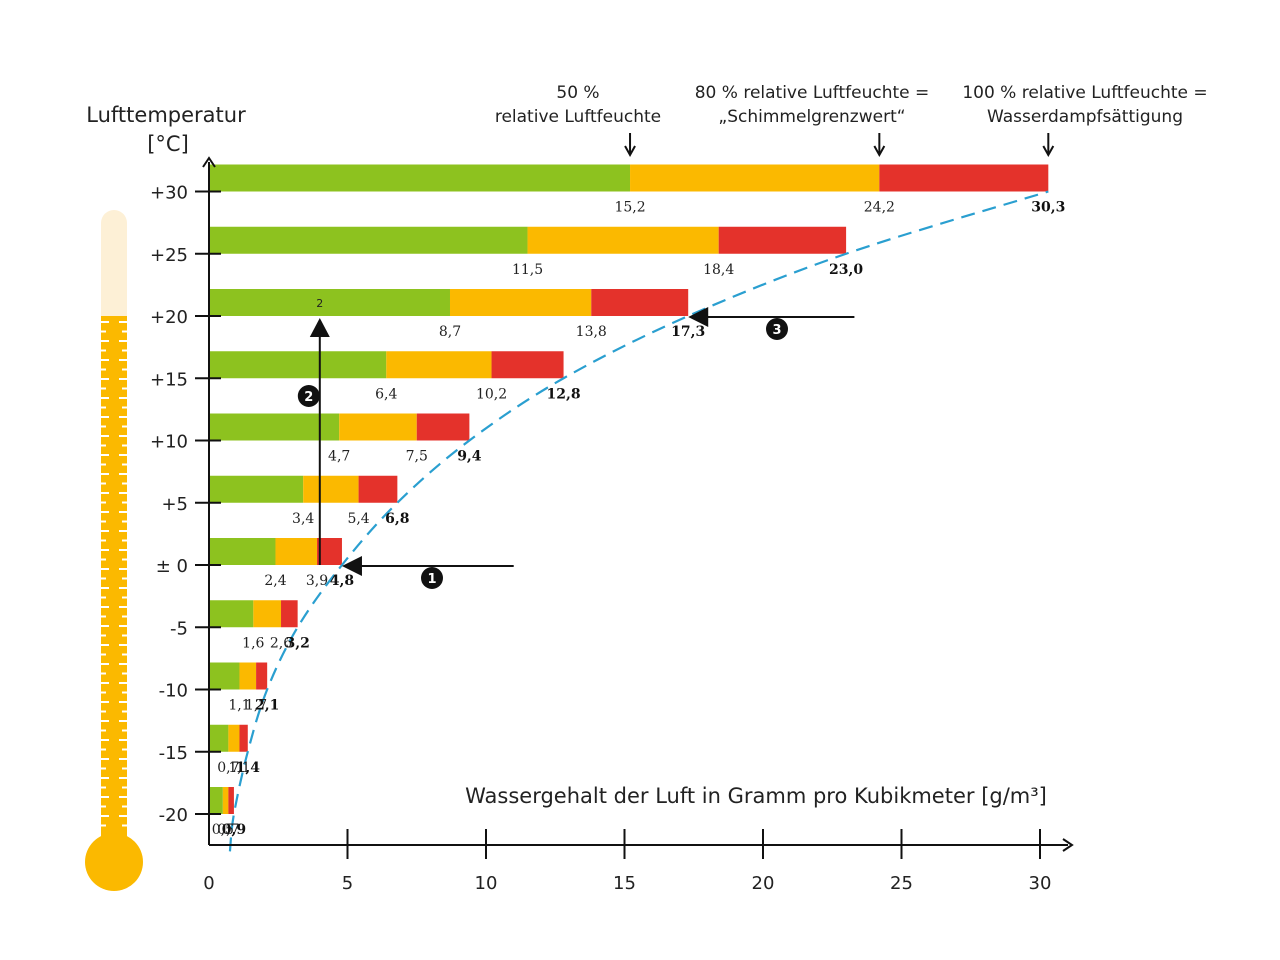 This screenshot has height=960, width=1280. What do you see at coordinates (1084, 93) in the screenshot?
I see `legend-annotation-text: 100 % relative Luftfeuchte =` at bounding box center [1084, 93].